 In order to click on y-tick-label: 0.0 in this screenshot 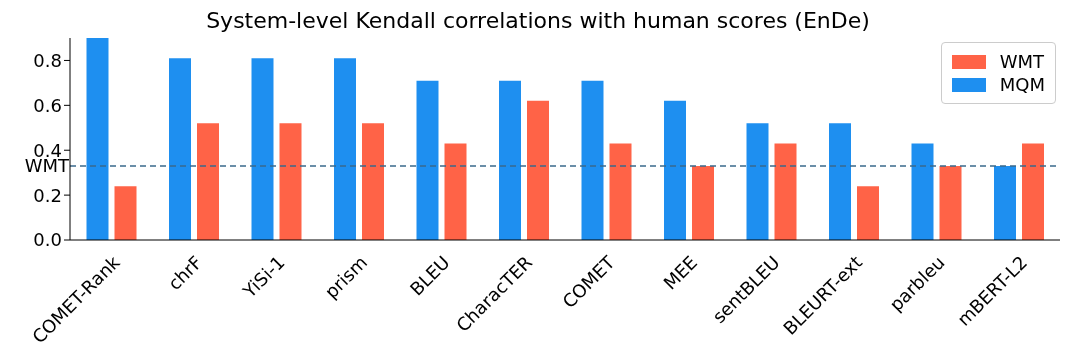, I will do `click(47, 240)`.